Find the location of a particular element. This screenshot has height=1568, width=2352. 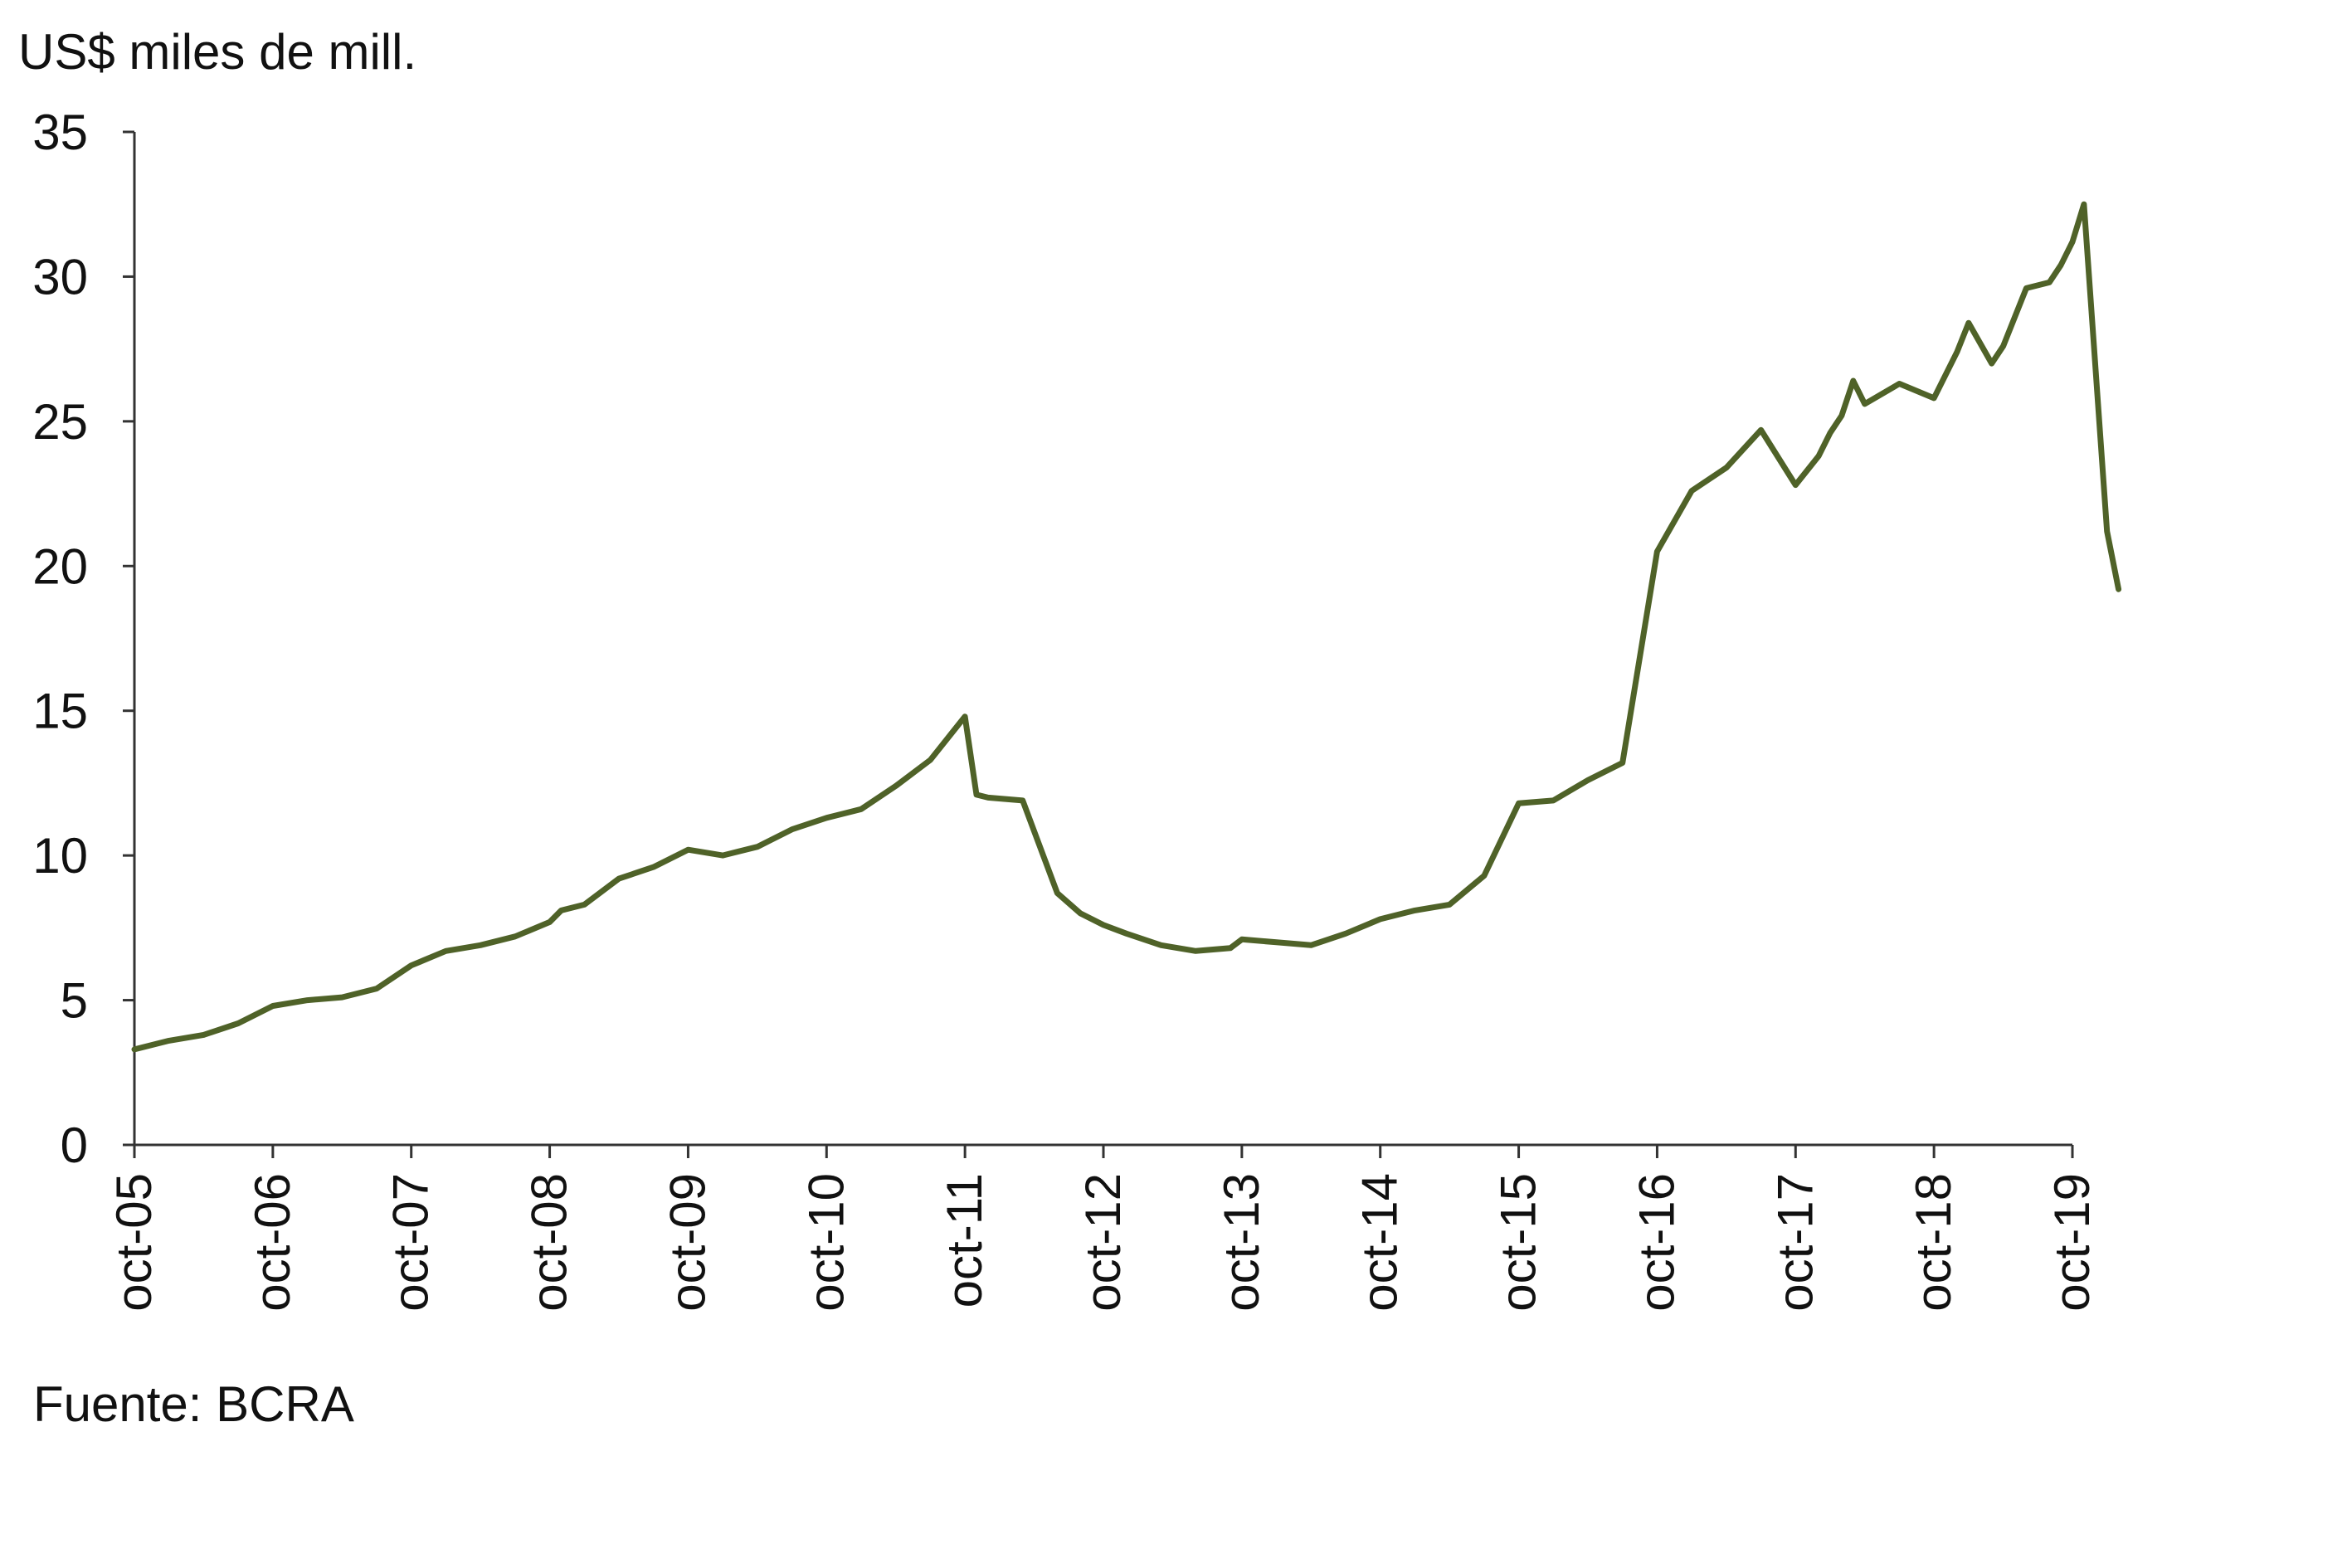

y-axis-unit-label: US$ miles de mill. is located at coordinates (217, 52).